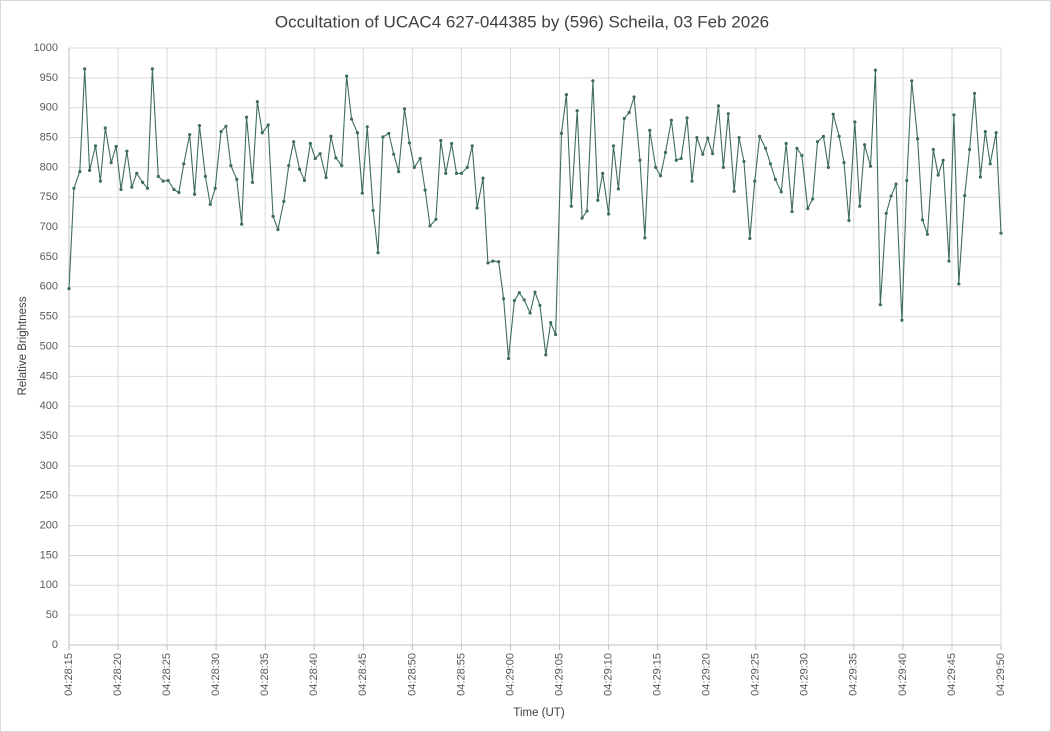  Describe the element at coordinates (49, 108) in the screenshot. I see `y-tick-label: 900` at that location.